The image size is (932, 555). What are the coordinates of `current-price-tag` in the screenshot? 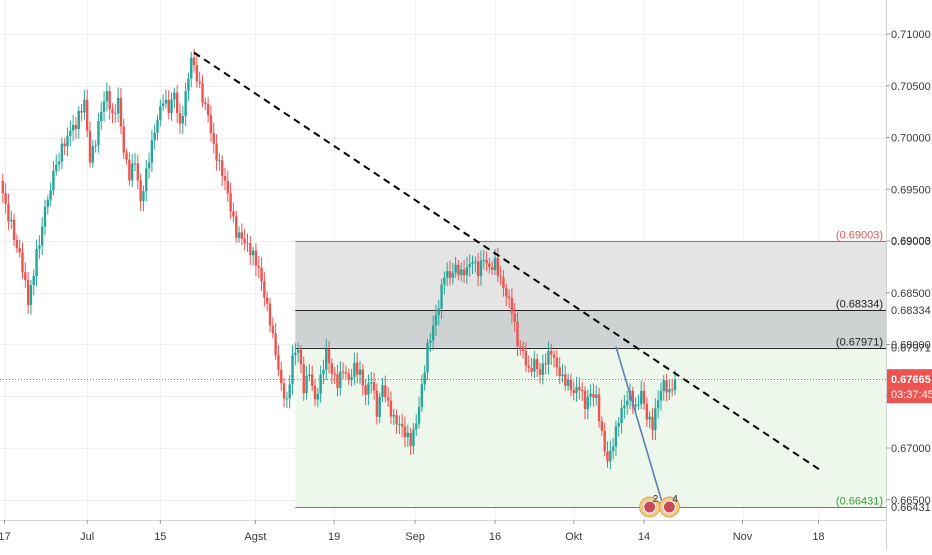 It's located at (909, 386).